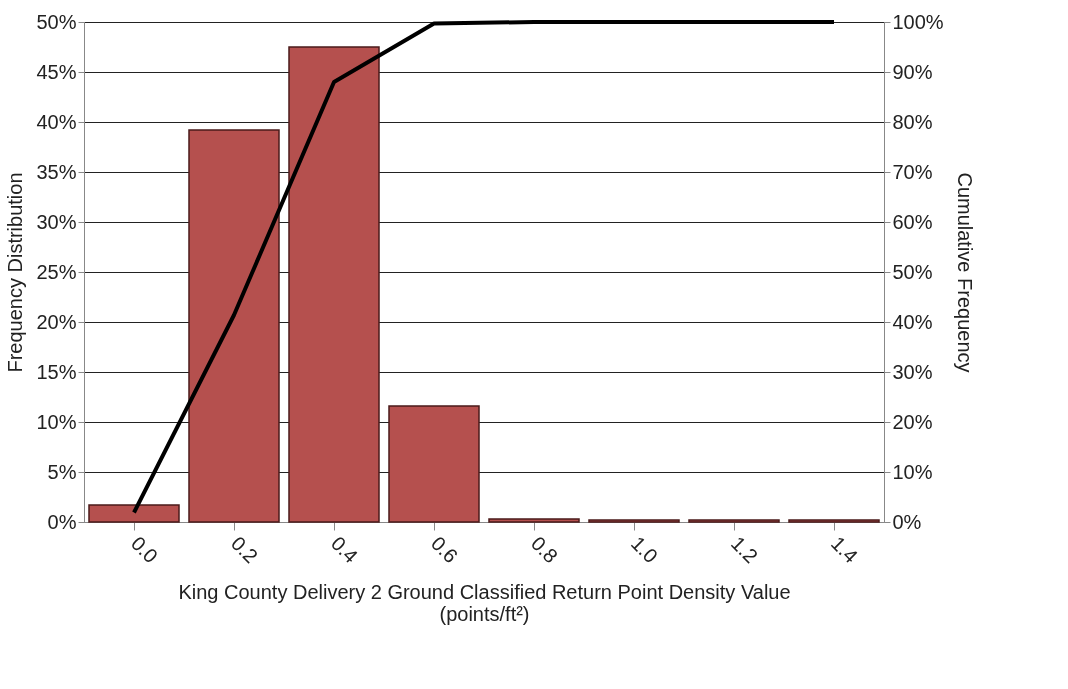 The height and width of the screenshot is (689, 1068). What do you see at coordinates (912, 171) in the screenshot?
I see `y2-tick-label: 70%` at bounding box center [912, 171].